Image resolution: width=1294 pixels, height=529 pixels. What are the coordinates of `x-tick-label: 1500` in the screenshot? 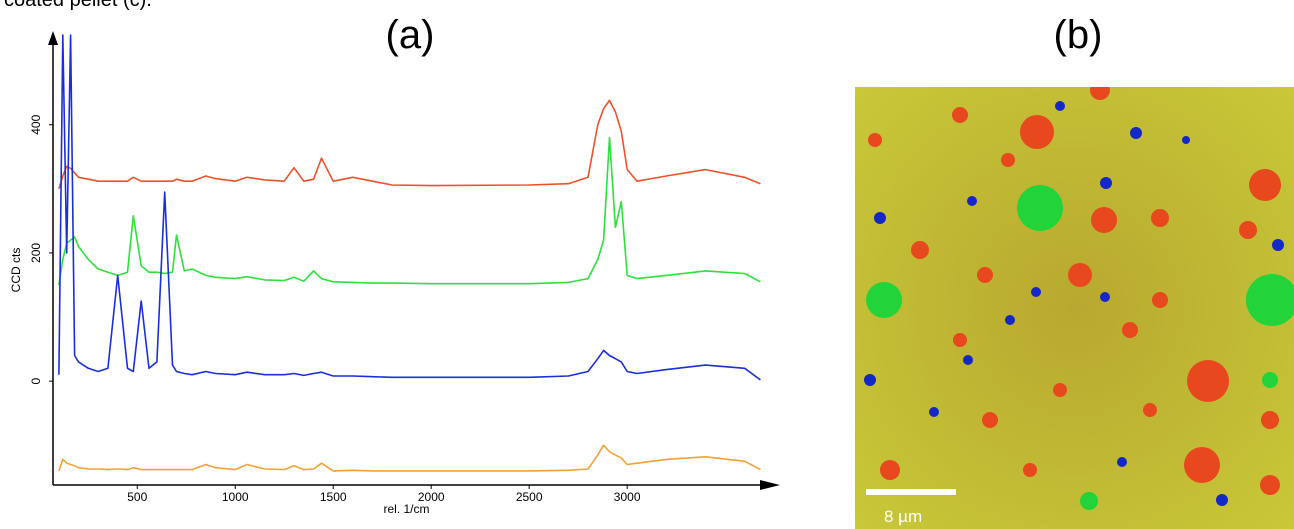 It's located at (333, 497).